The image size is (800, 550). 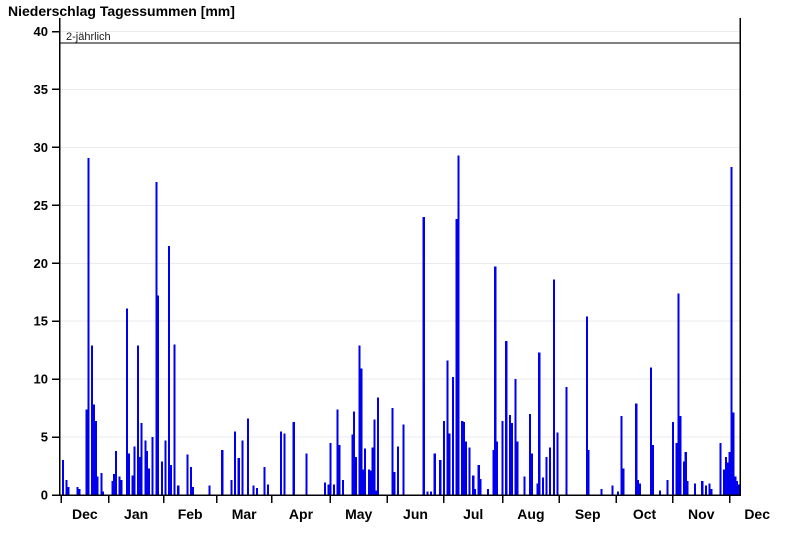 I want to click on x-axis-labels: Dec Jan Feb Mar Apr May Jun Jul Aug Sep Oct Nov Dec, so click(x=421, y=514).